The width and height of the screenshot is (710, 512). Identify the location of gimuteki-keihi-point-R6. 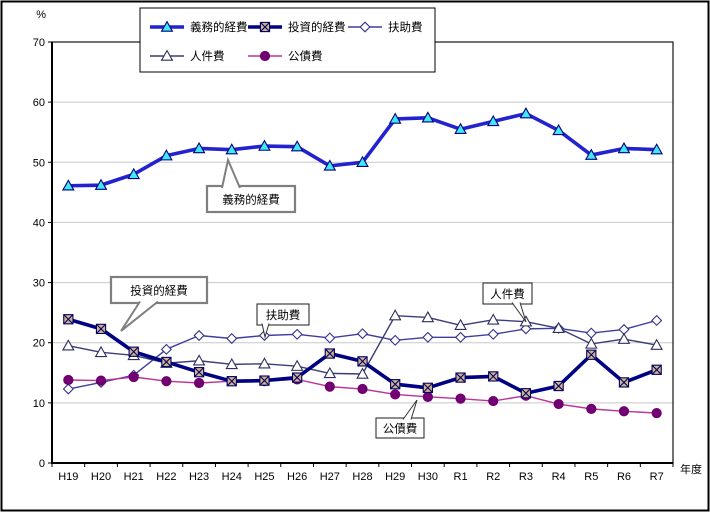
(624, 147).